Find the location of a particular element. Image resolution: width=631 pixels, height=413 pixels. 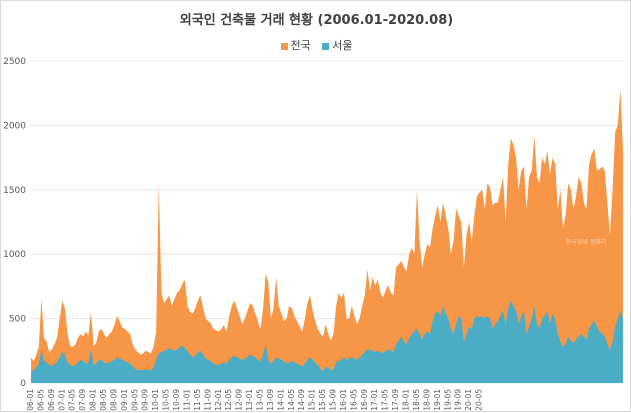

x-tick-label: 08-09 is located at coordinates (113, 400).